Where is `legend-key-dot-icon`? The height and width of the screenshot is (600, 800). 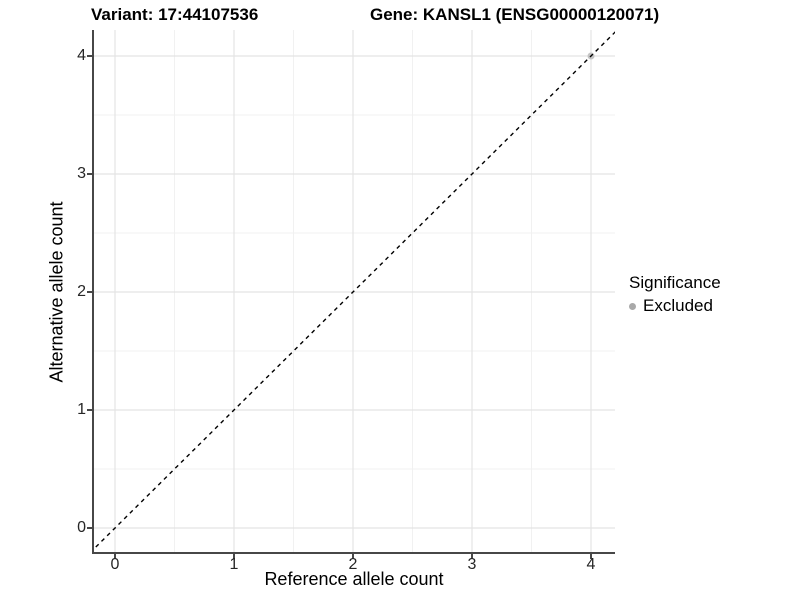
legend-key-dot-icon is located at coordinates (632, 306).